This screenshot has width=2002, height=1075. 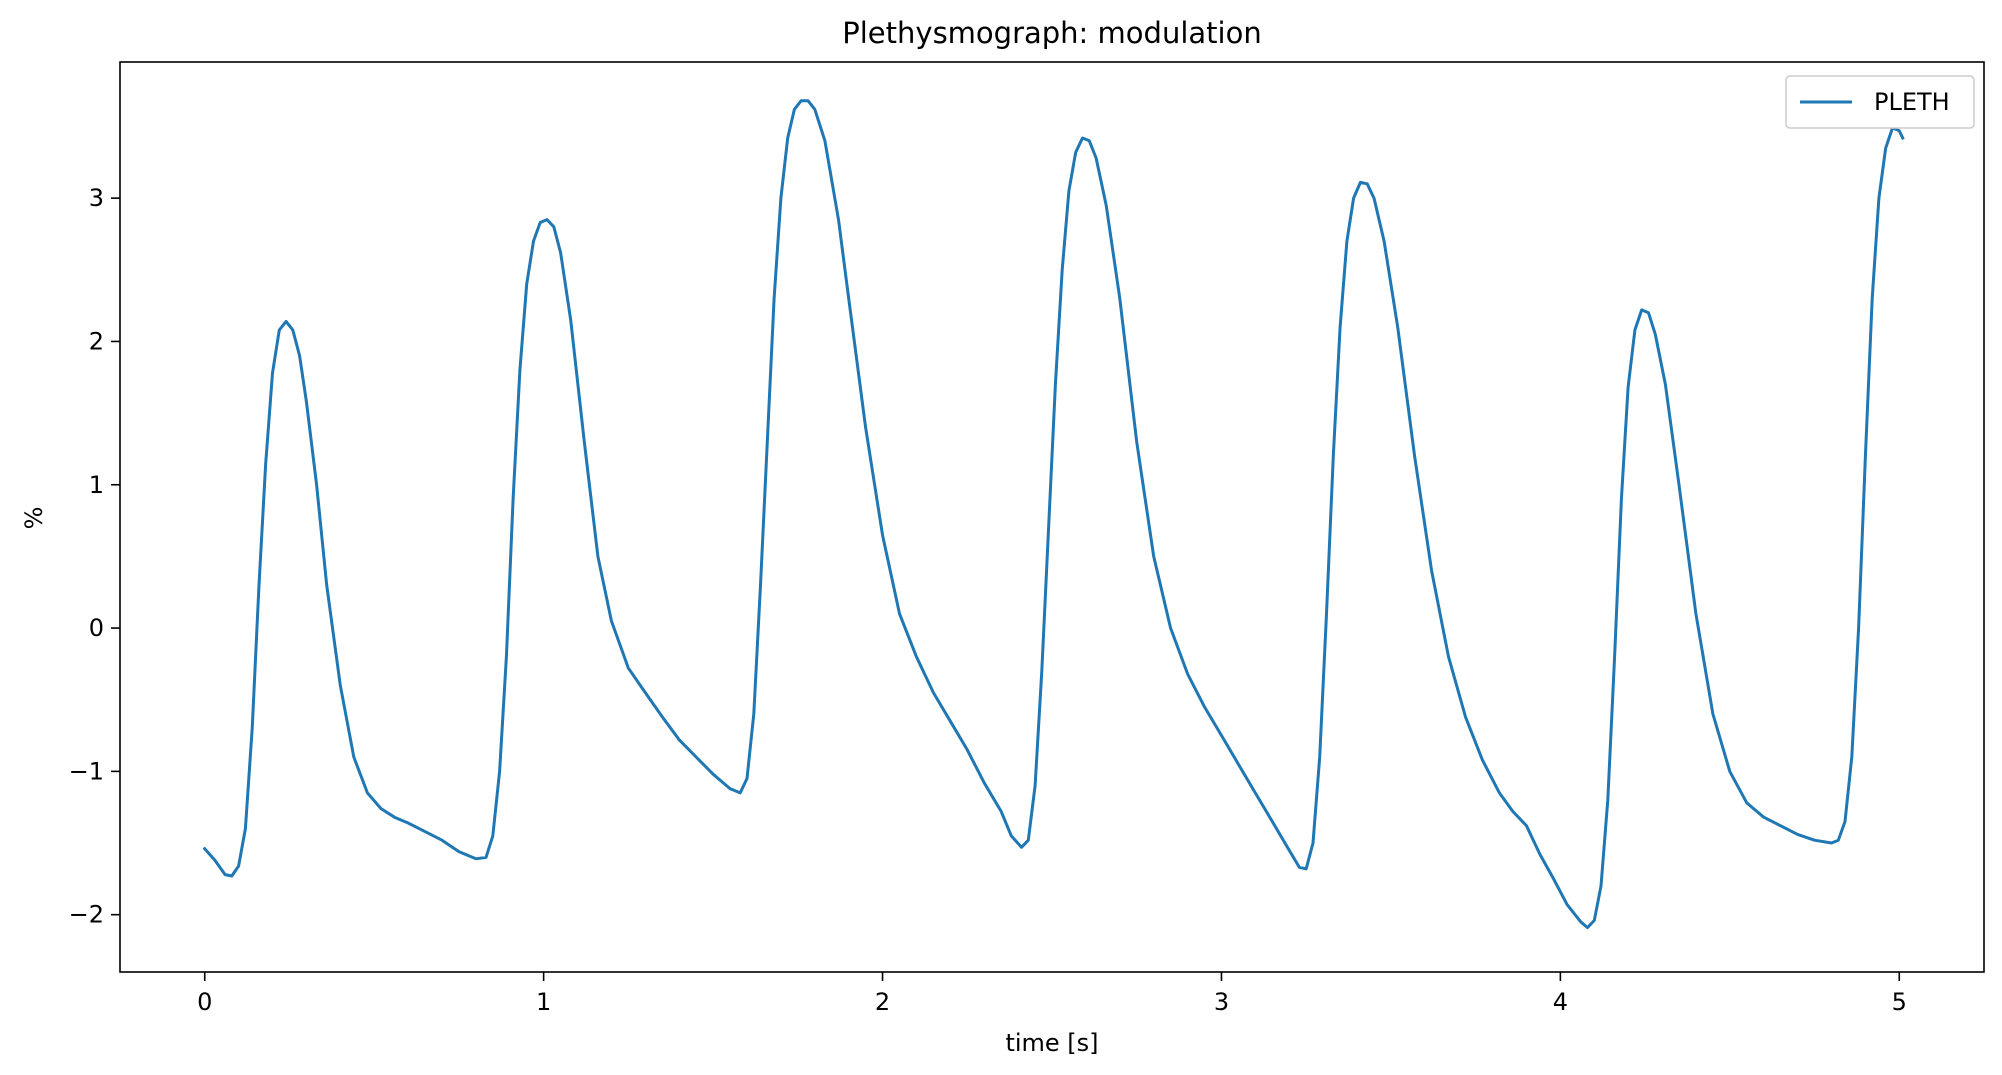 I want to click on y-tick-label: 2, so click(x=96, y=341).